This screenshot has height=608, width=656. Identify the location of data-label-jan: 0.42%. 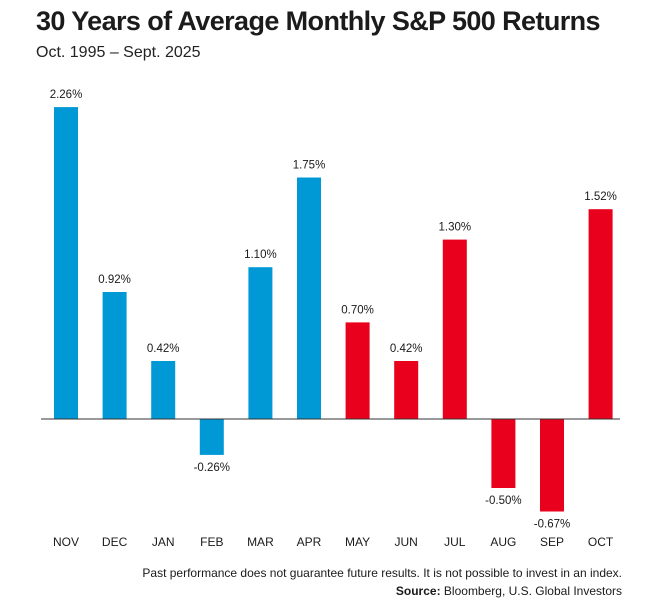
(163, 349).